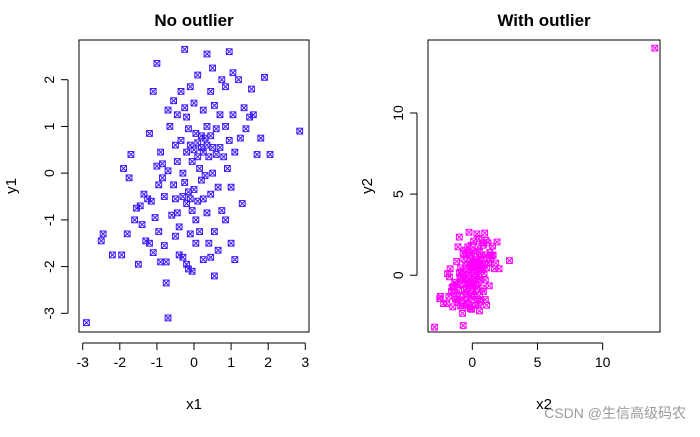 The image size is (700, 437). Describe the element at coordinates (49, 126) in the screenshot. I see `y-tick-label: 1` at that location.